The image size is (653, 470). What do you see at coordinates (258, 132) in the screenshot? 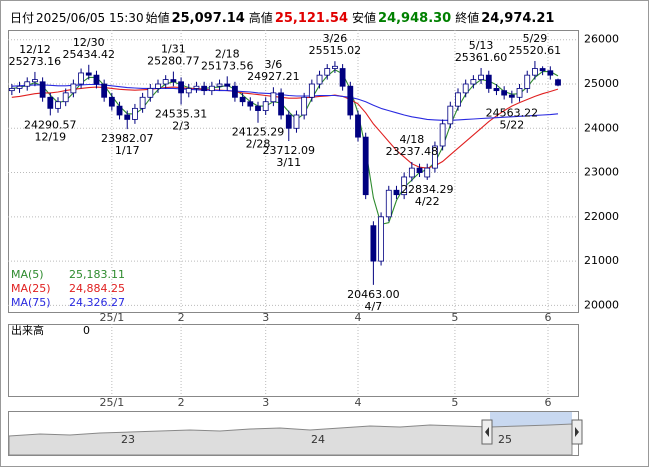
I see `annotation-value: 24125.29` at bounding box center [258, 132].